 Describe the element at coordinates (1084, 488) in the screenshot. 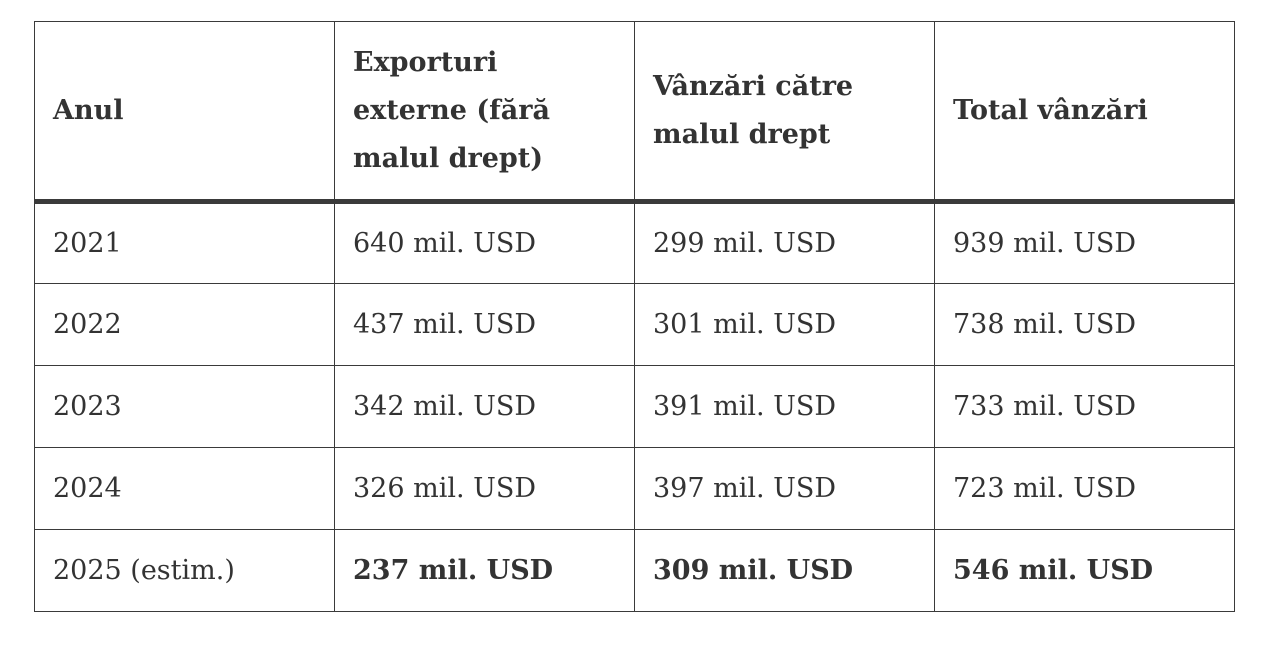

I see `cell-total-sales: 723 mil. USD` at that location.